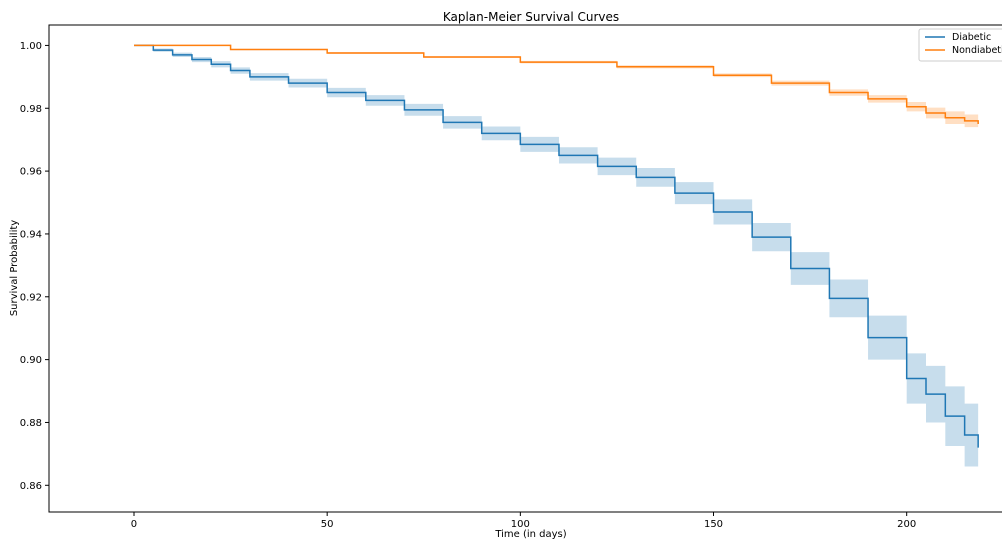 This screenshot has width=1002, height=539. What do you see at coordinates (556, 84) in the screenshot?
I see `survival-line-nondiabetic` at bounding box center [556, 84].